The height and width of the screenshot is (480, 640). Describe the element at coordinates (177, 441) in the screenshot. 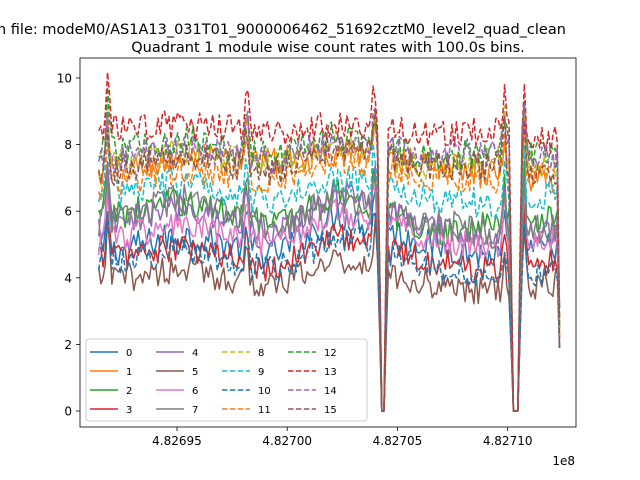

I see `x-tick-label: 4.82695` at that location.